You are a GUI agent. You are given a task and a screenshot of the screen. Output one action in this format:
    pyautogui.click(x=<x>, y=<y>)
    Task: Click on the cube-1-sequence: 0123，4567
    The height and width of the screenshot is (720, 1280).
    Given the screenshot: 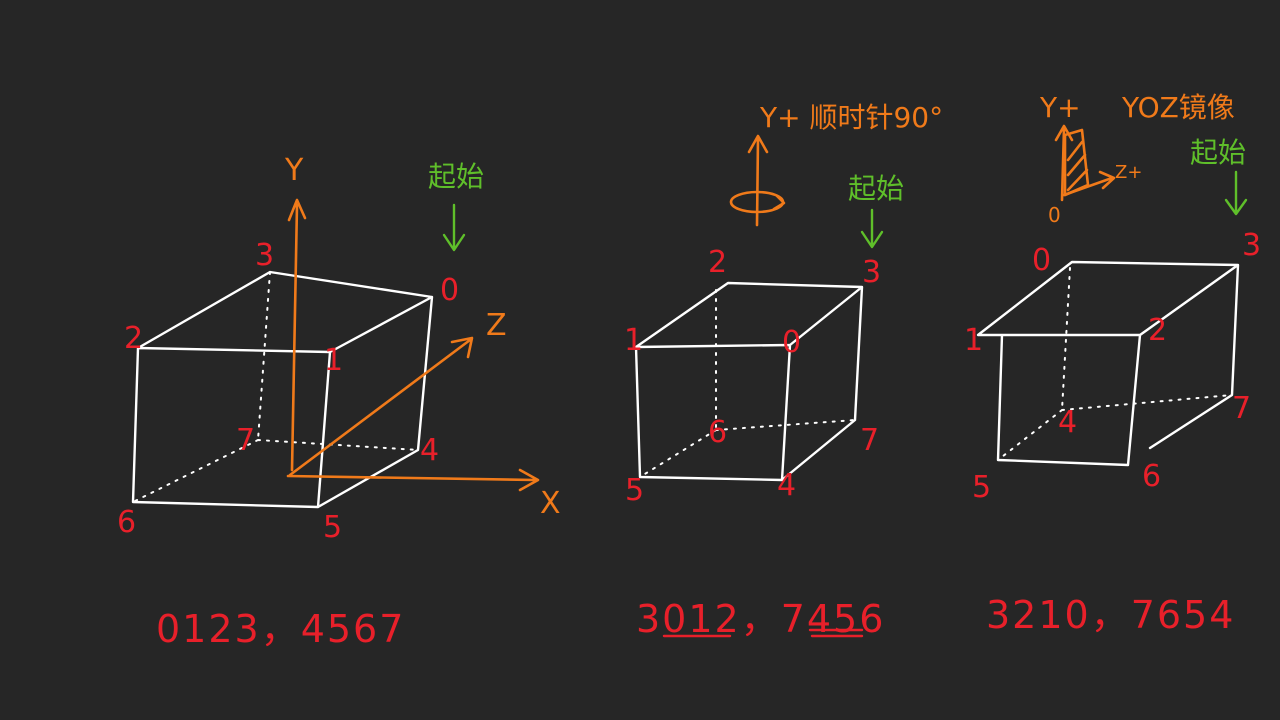 What is the action you would take?
    pyautogui.click(x=280, y=629)
    